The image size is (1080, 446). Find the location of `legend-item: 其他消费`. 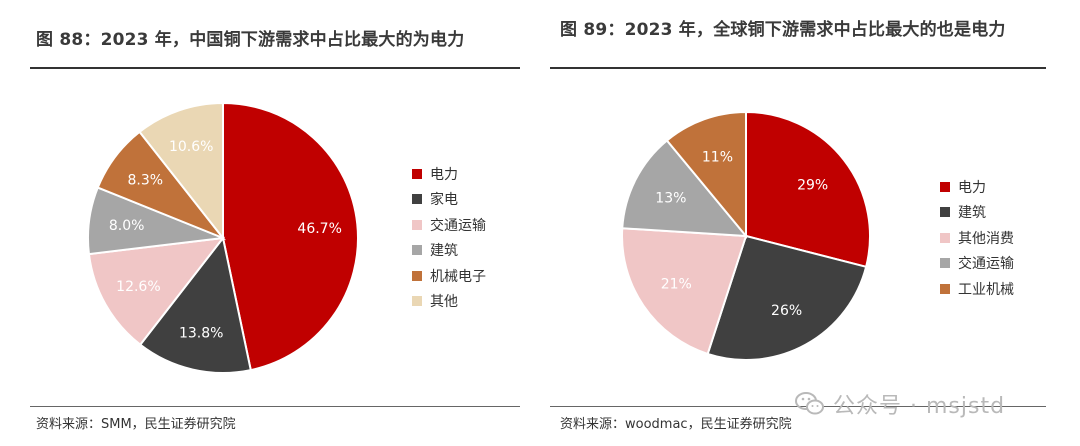

legend-item: 其他消费 is located at coordinates (977, 238).